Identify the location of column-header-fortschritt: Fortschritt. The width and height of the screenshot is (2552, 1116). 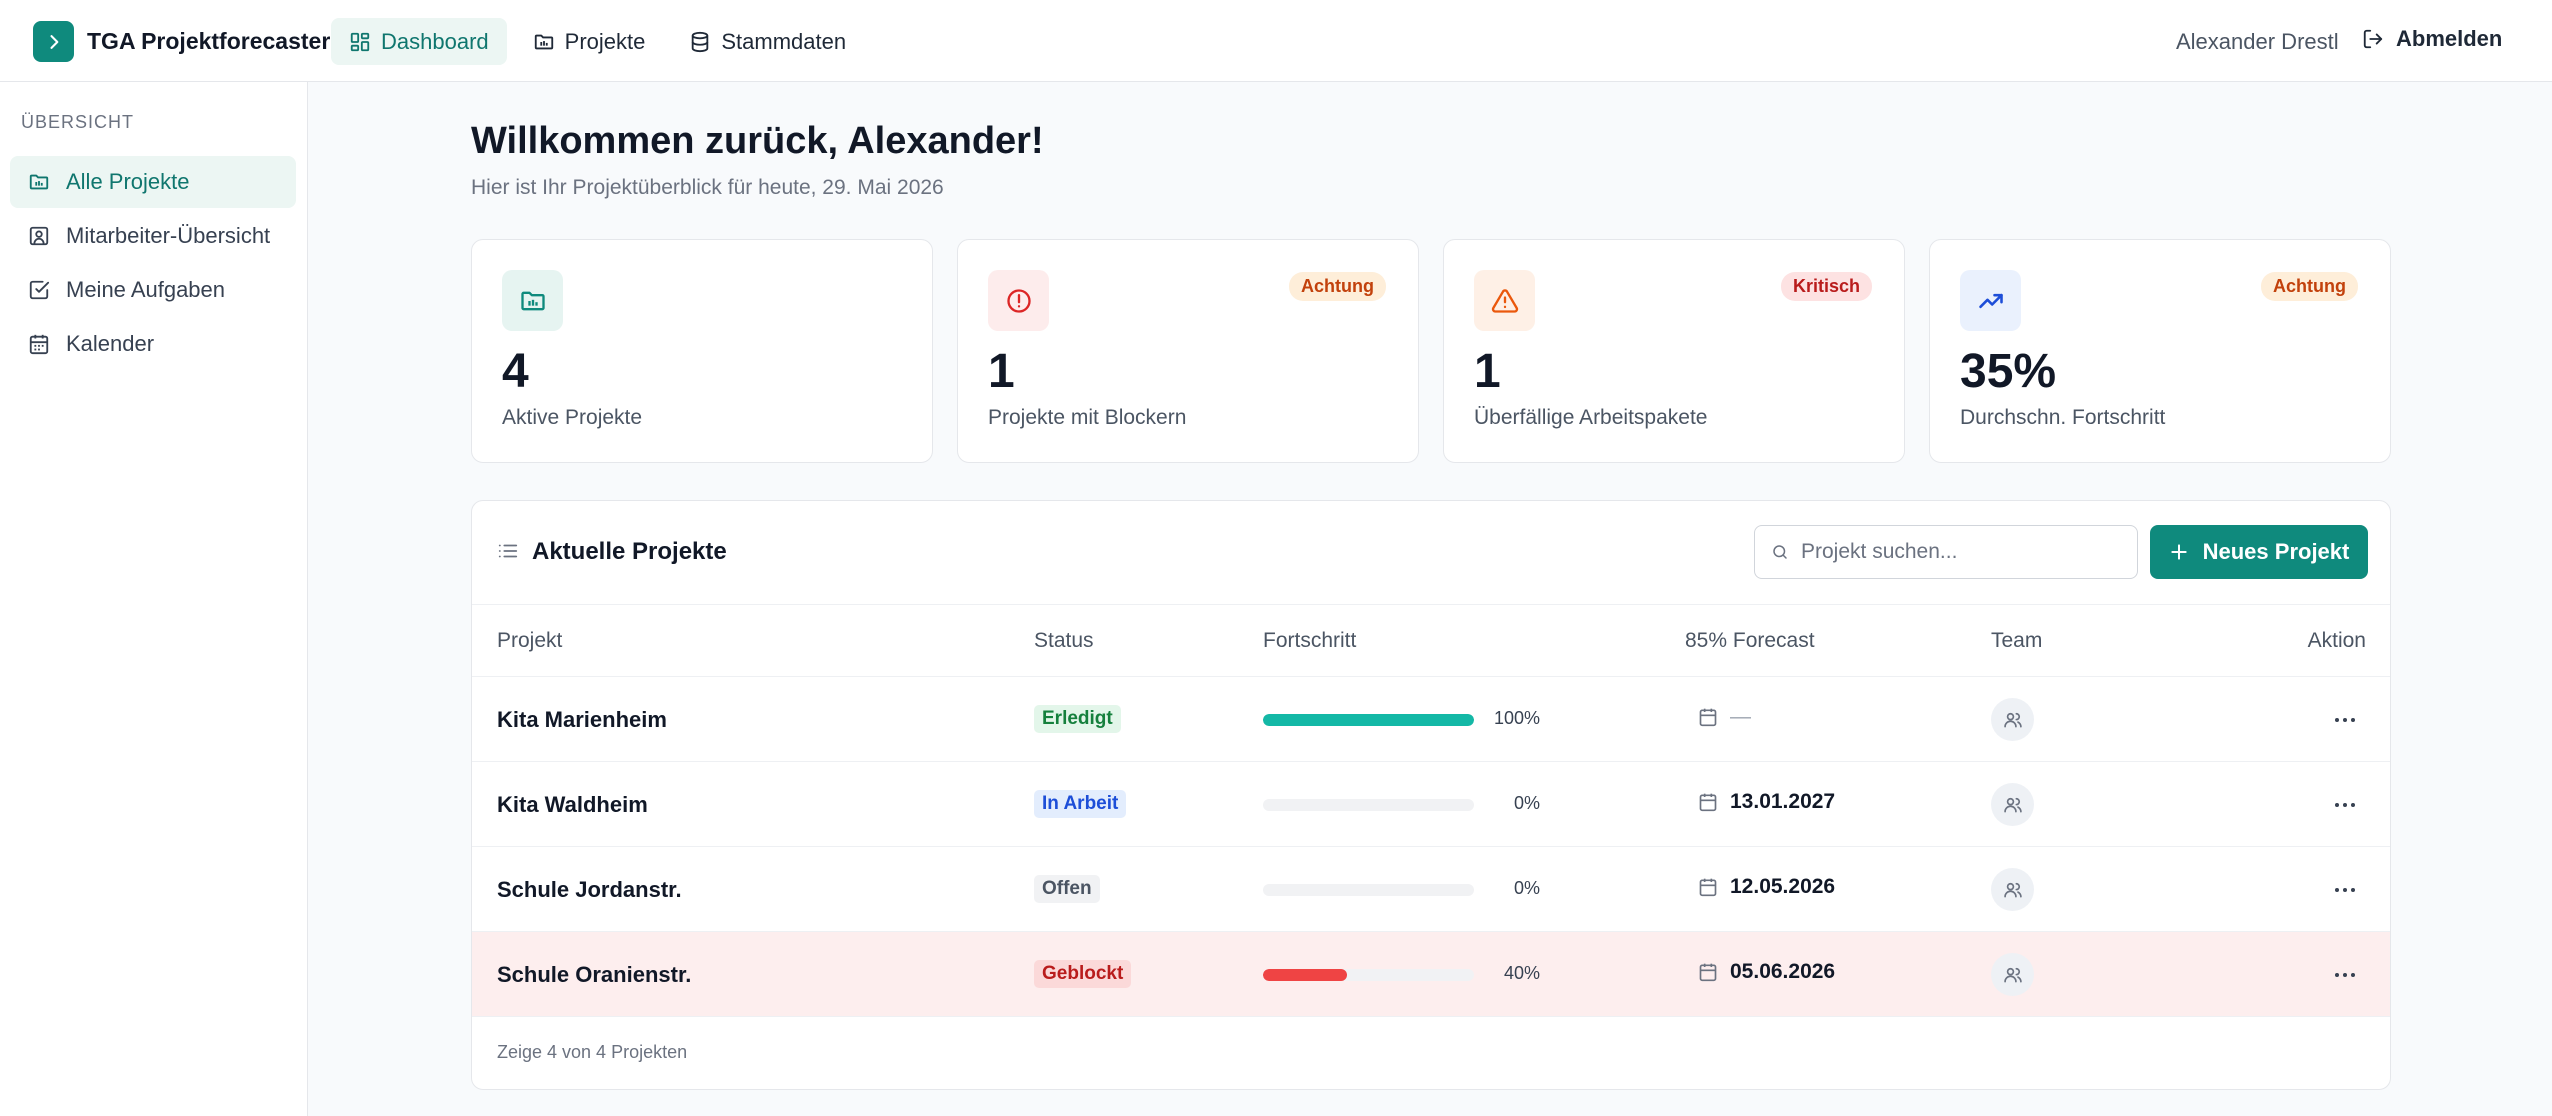
(1310, 640).